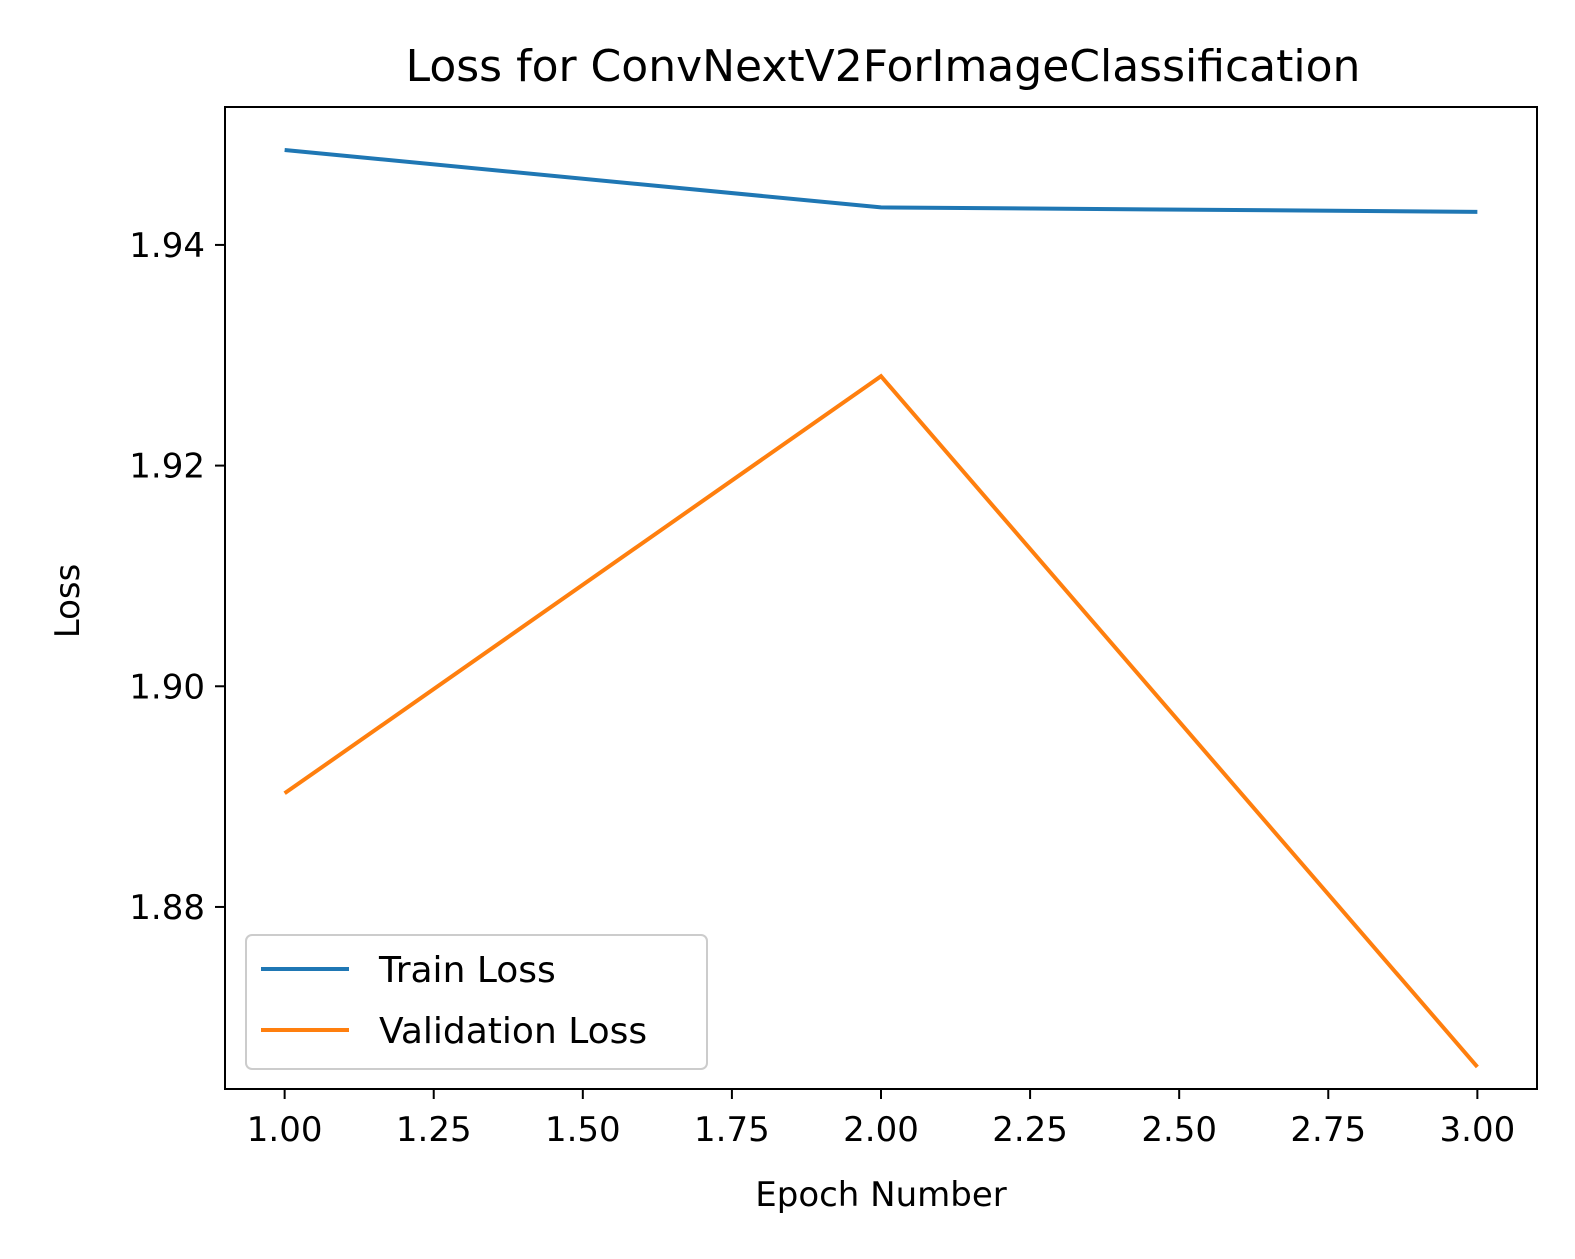 This screenshot has width=1575, height=1259. I want to click on legend-label-train-loss: Train Loss, so click(467, 970).